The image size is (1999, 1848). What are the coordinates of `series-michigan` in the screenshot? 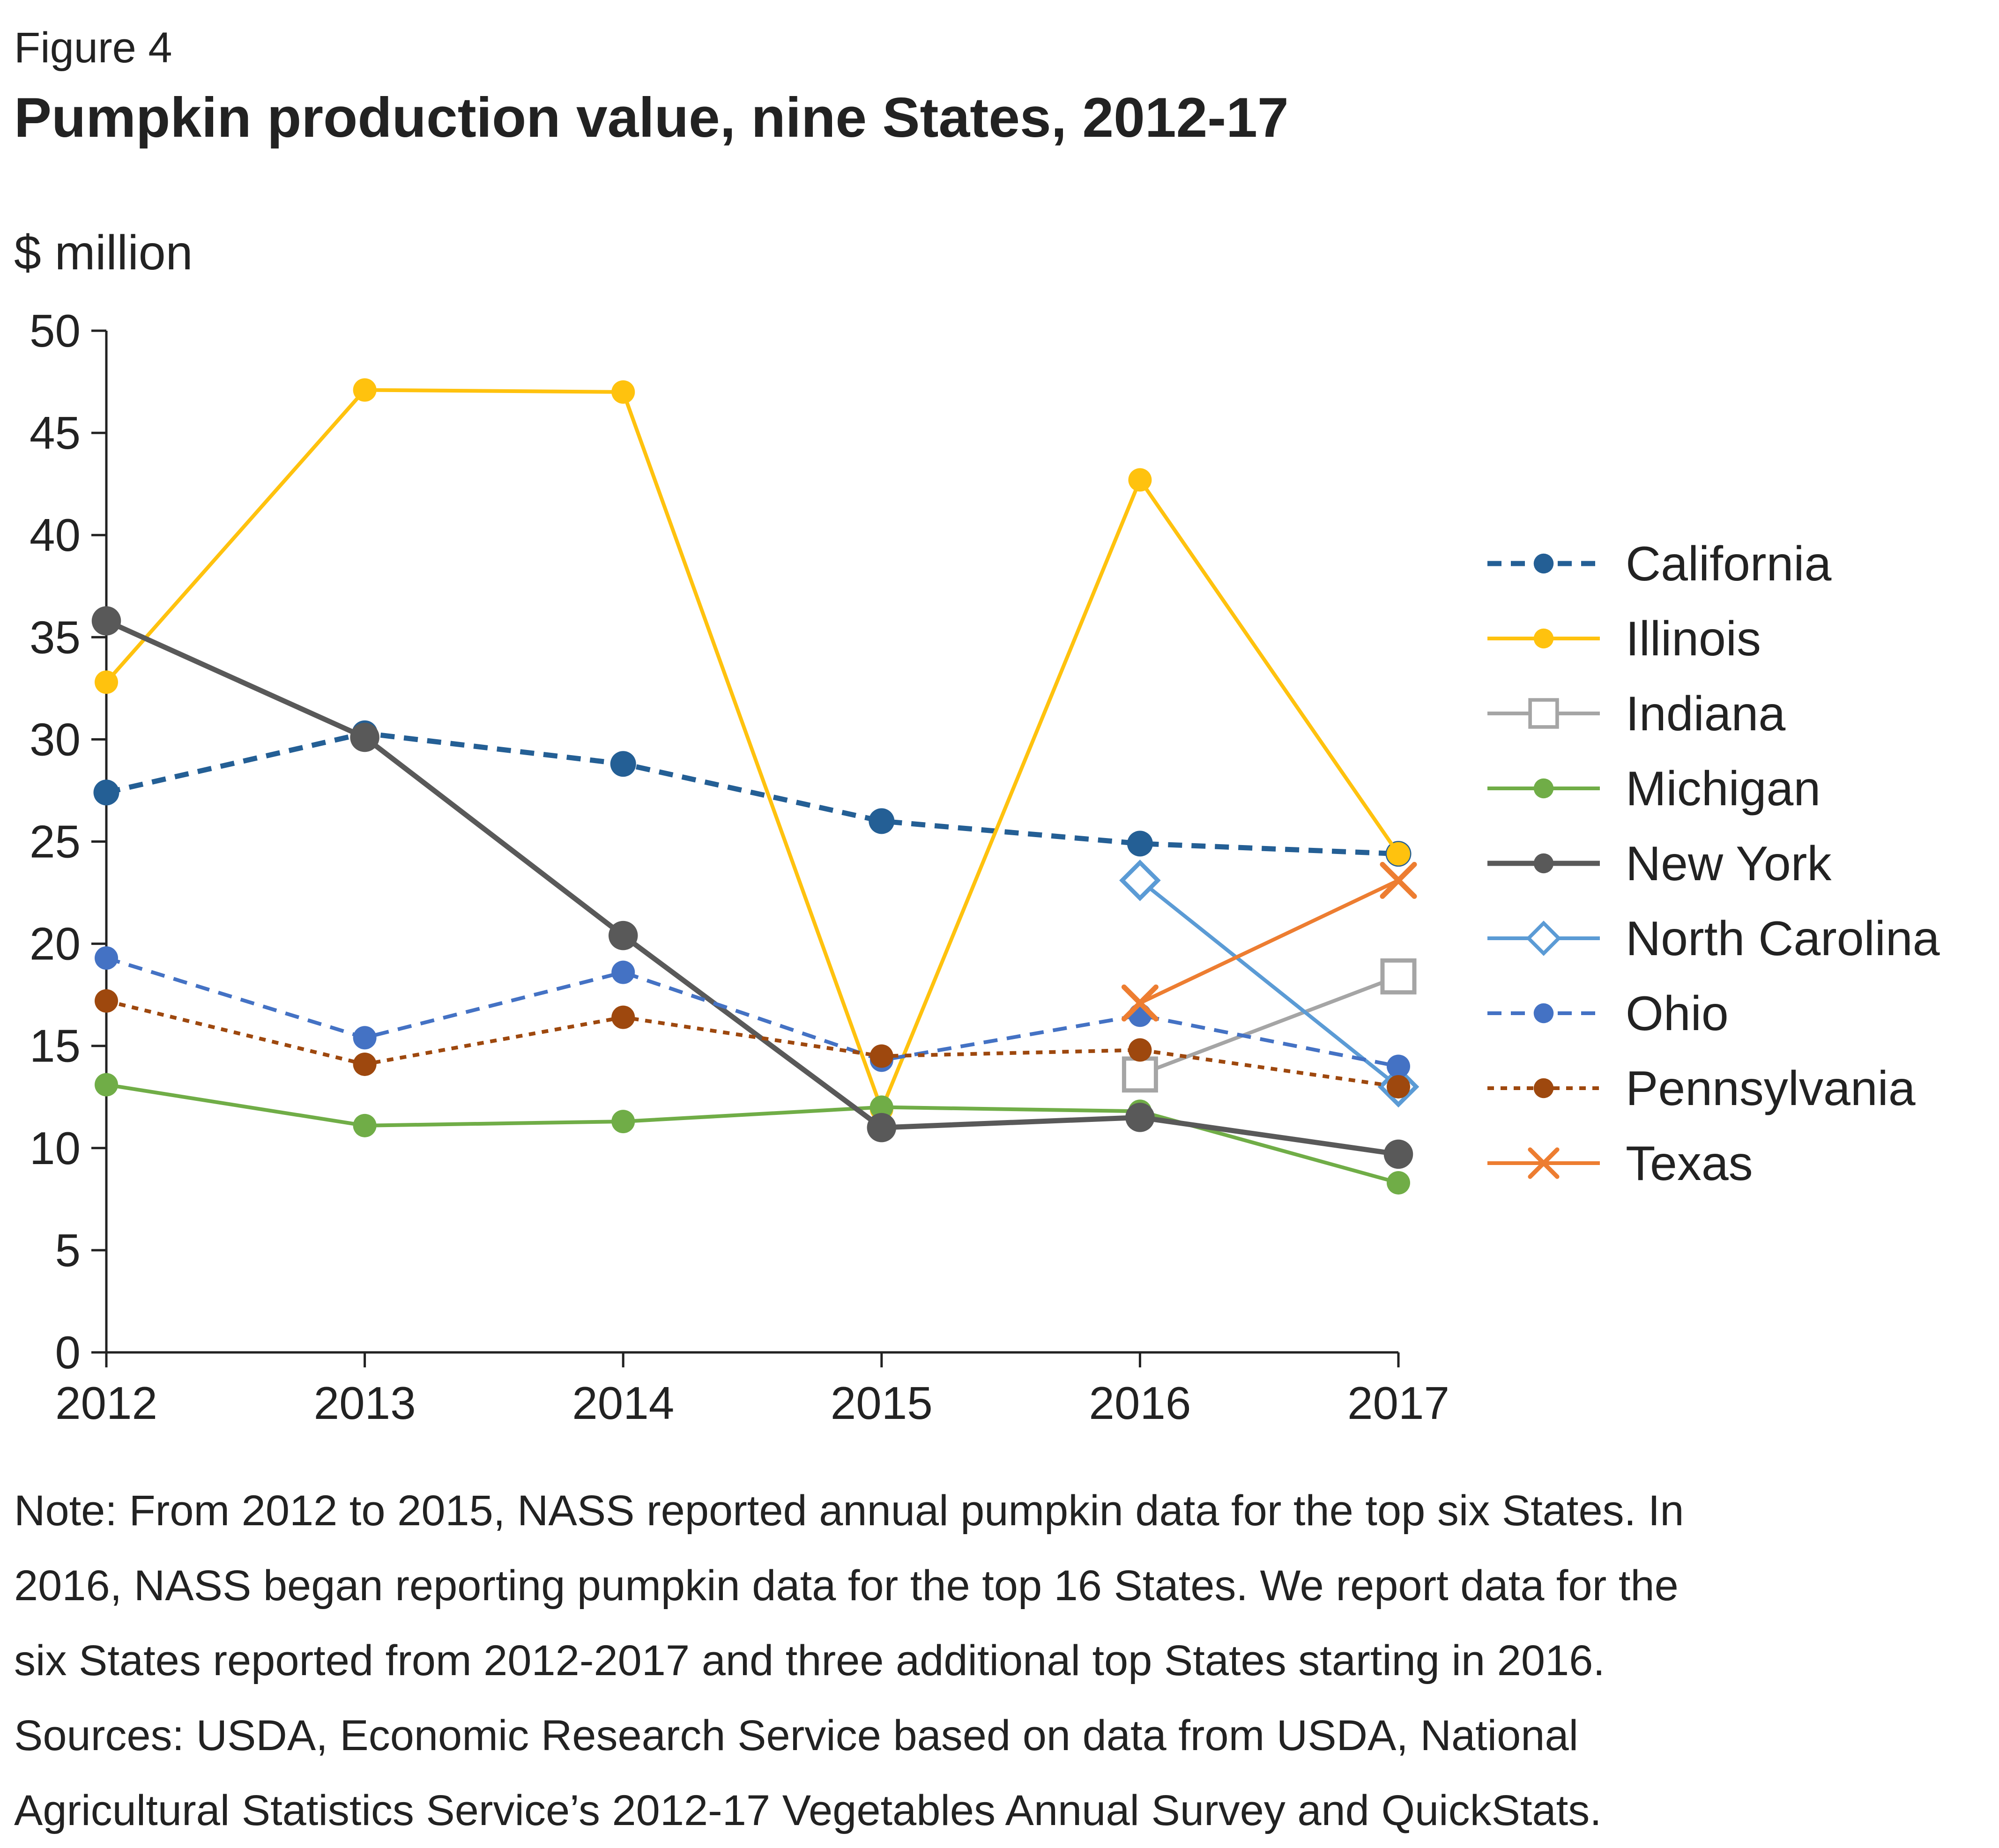 It's located at (752, 1134).